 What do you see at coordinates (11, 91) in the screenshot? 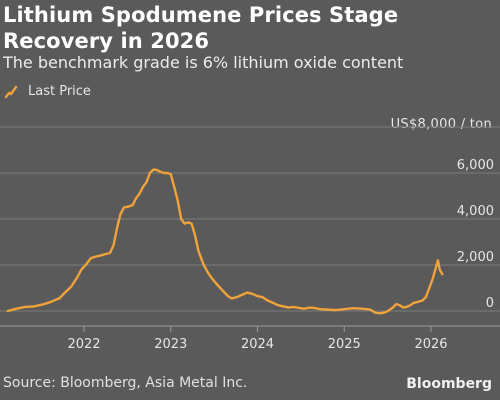
I see `line-swatch-icon` at bounding box center [11, 91].